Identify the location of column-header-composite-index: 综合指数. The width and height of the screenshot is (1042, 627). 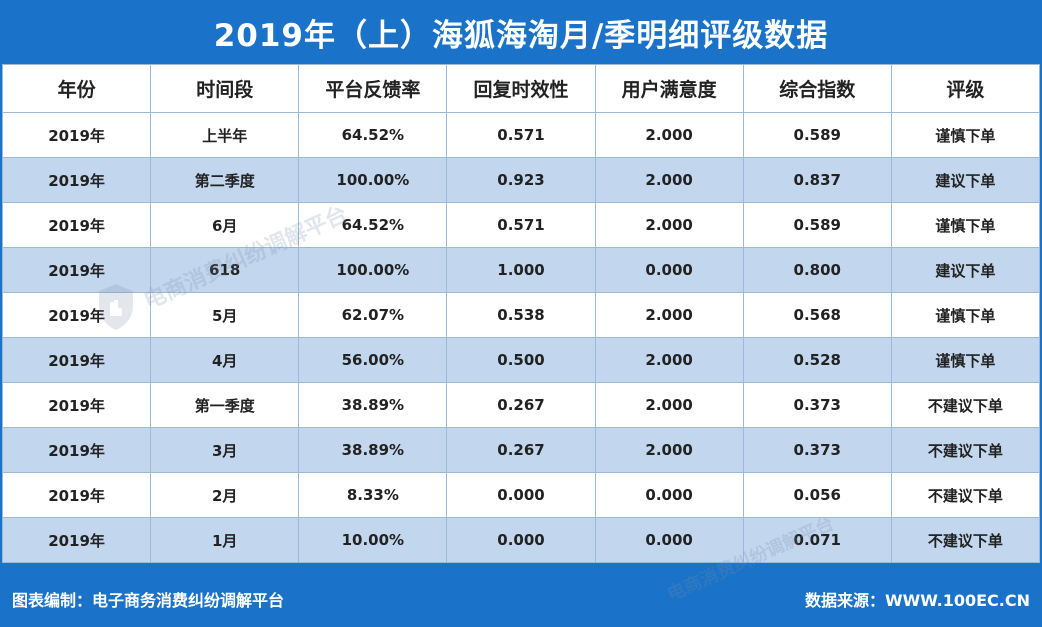
(817, 88).